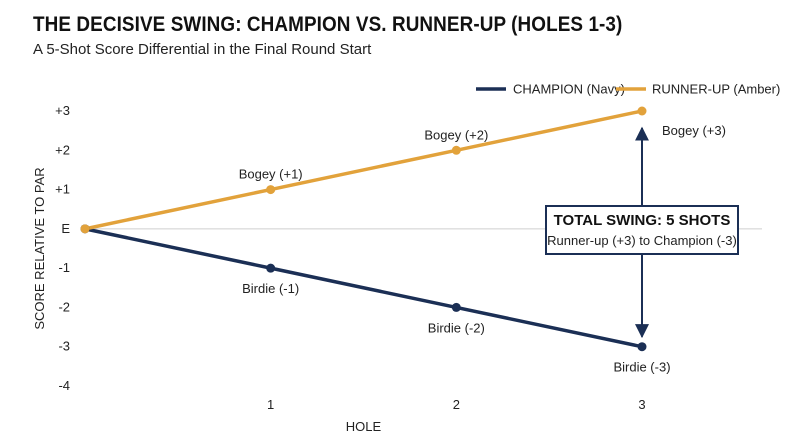  What do you see at coordinates (569, 89) in the screenshot?
I see `legend-label: CHAMPION (Navy)` at bounding box center [569, 89].